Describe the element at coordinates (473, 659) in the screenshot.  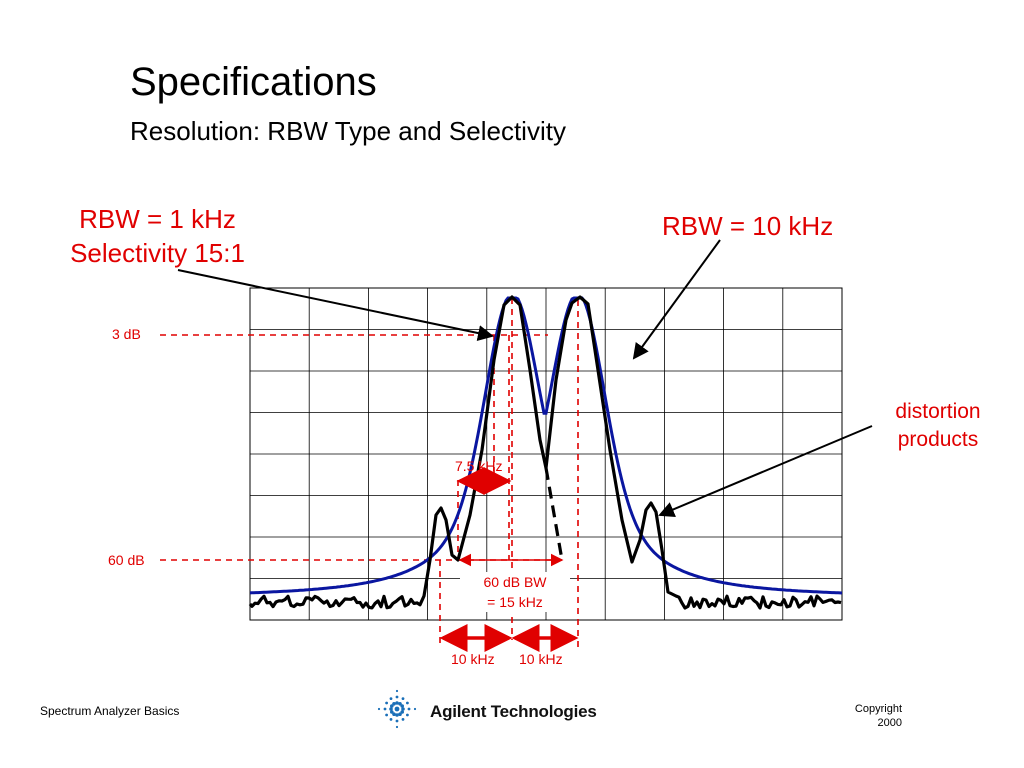
I see `spacing-left-label: 10 kHz` at that location.